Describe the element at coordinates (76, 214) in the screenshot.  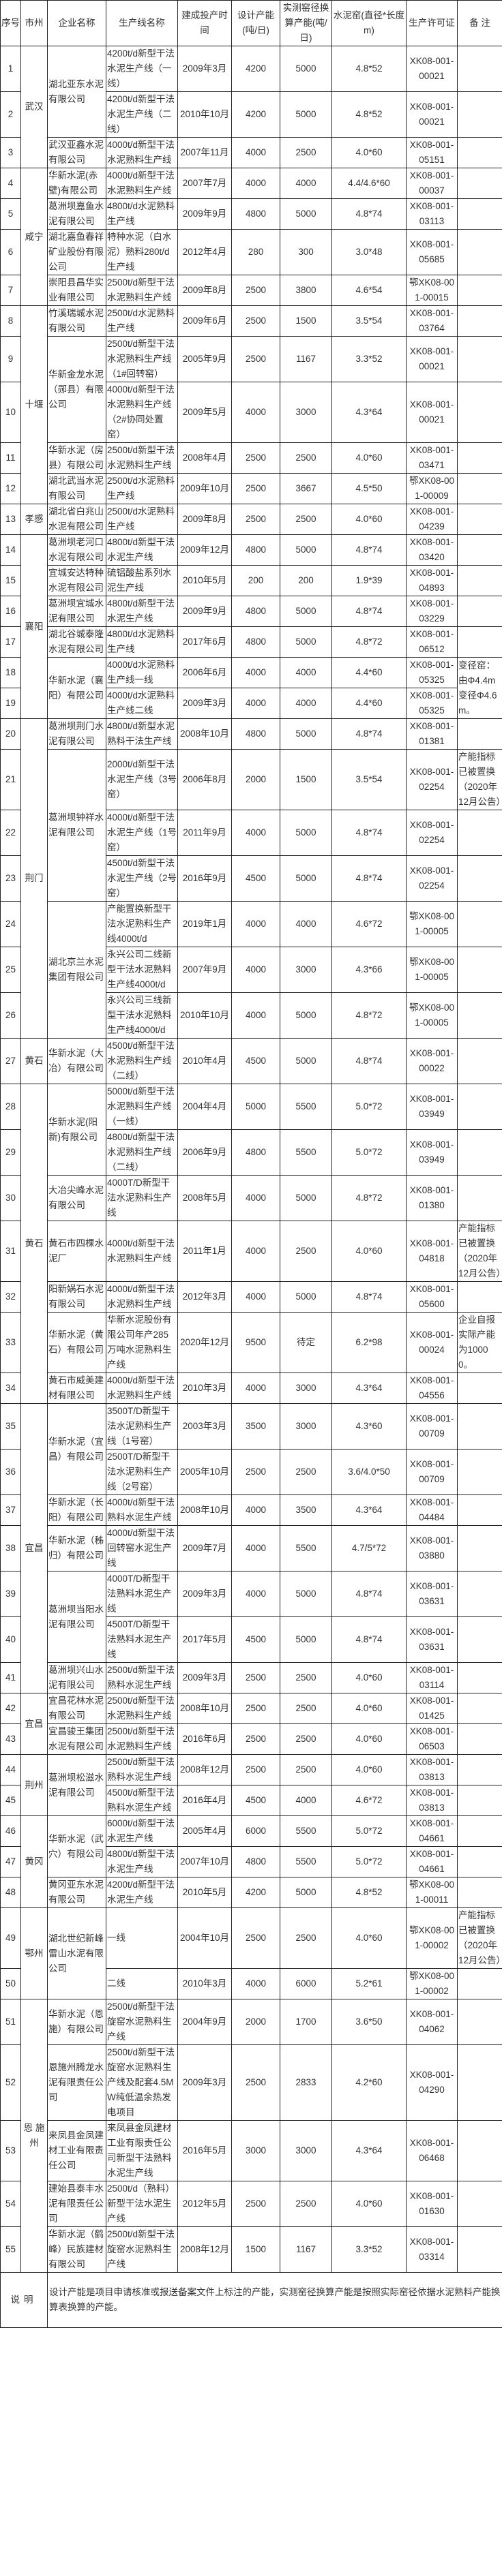
I see `company-name: 葛洲坝嘉鱼水泥有限公司` at that location.